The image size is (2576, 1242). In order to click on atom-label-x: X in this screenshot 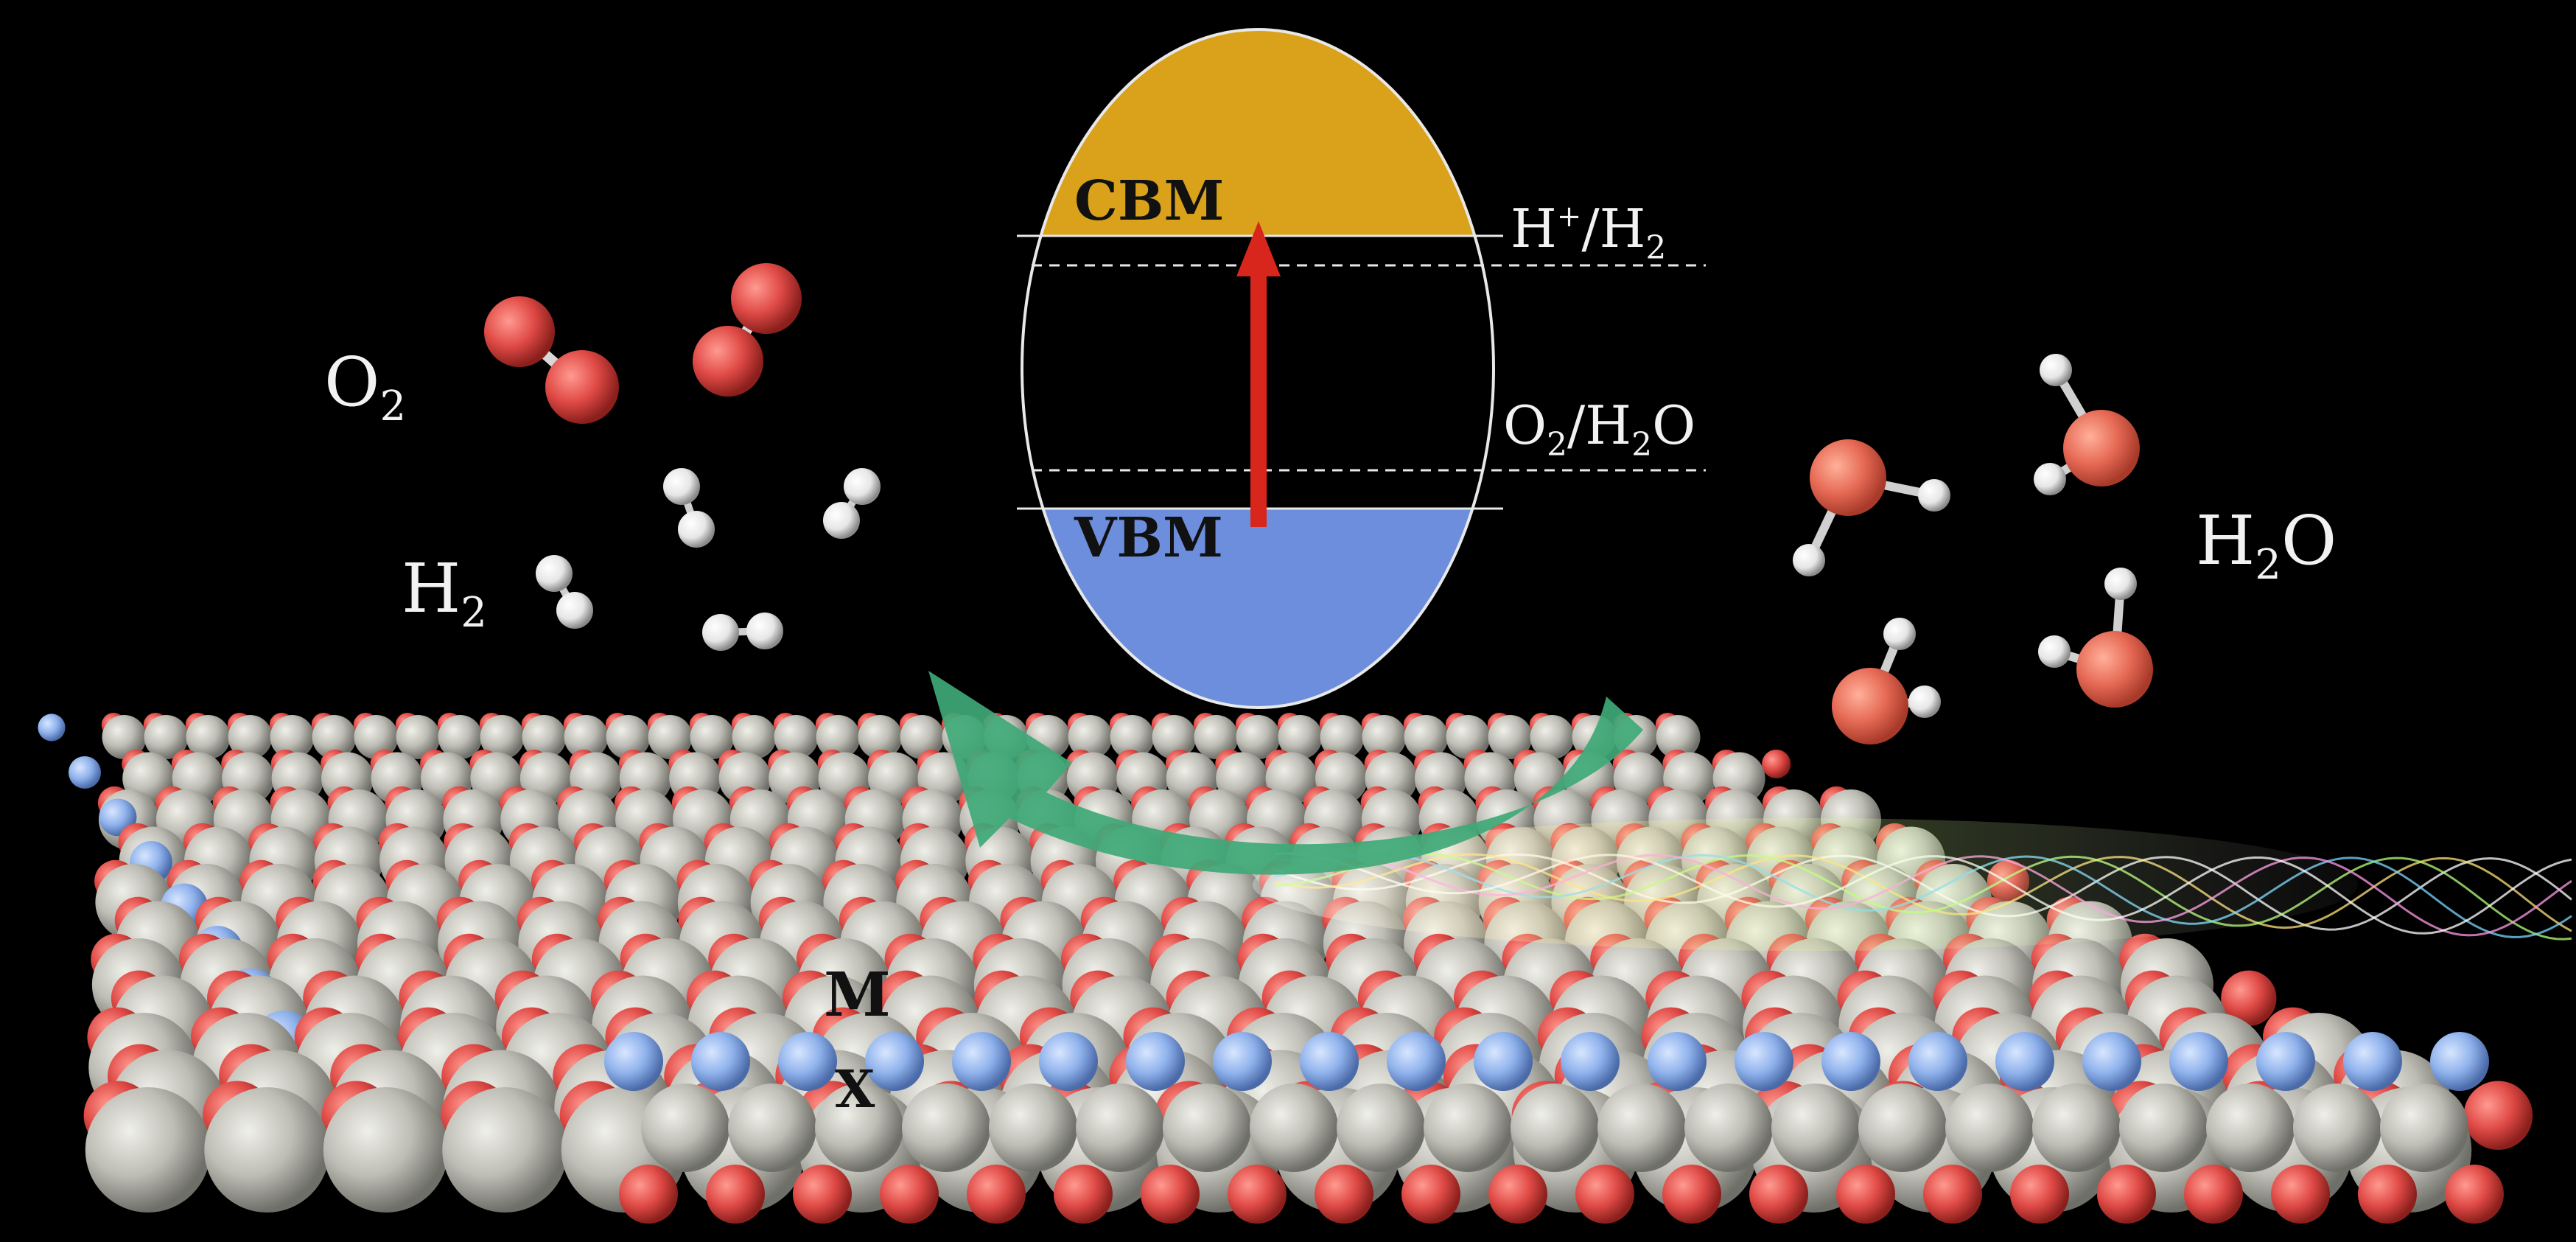, I will do `click(855, 1089)`.